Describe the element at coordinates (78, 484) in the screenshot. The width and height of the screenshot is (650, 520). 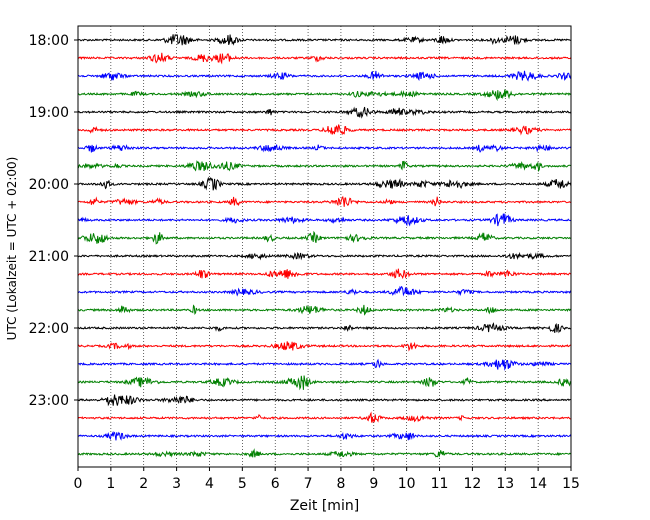
I see `x-tick-label-0: 0` at that location.